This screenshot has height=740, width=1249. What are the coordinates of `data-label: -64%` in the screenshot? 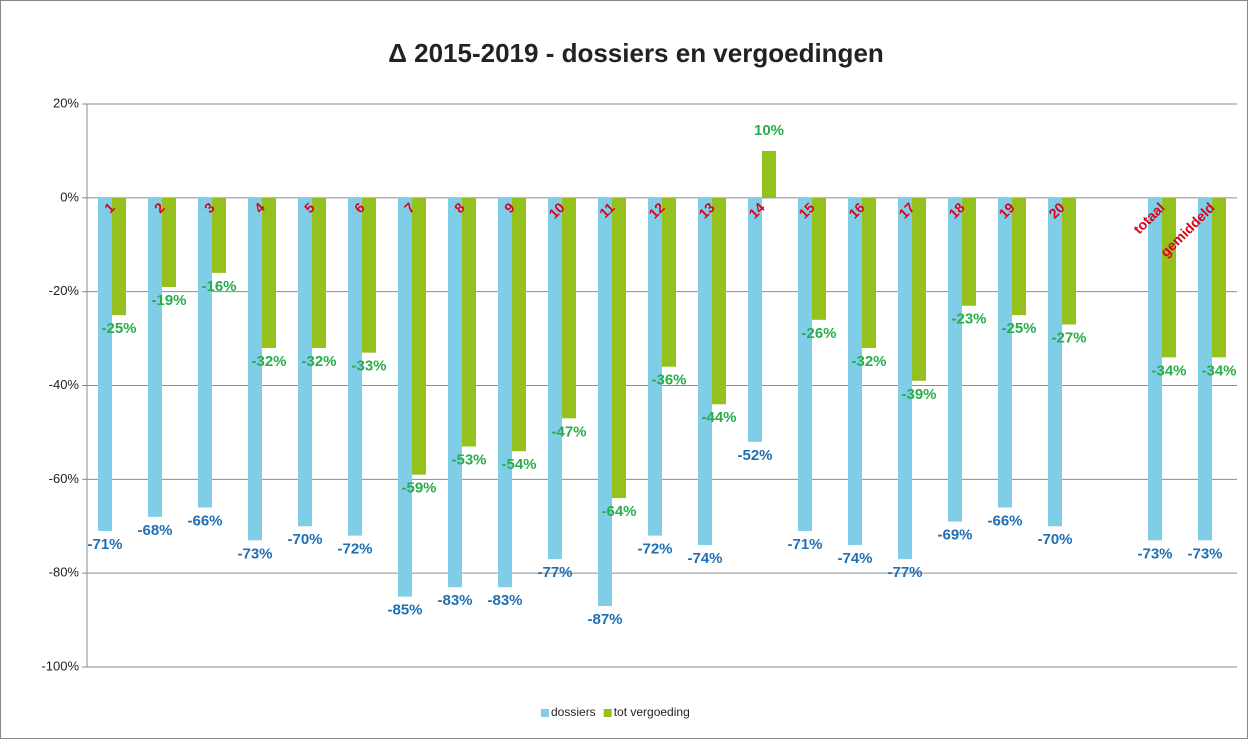 It's located at (618, 511).